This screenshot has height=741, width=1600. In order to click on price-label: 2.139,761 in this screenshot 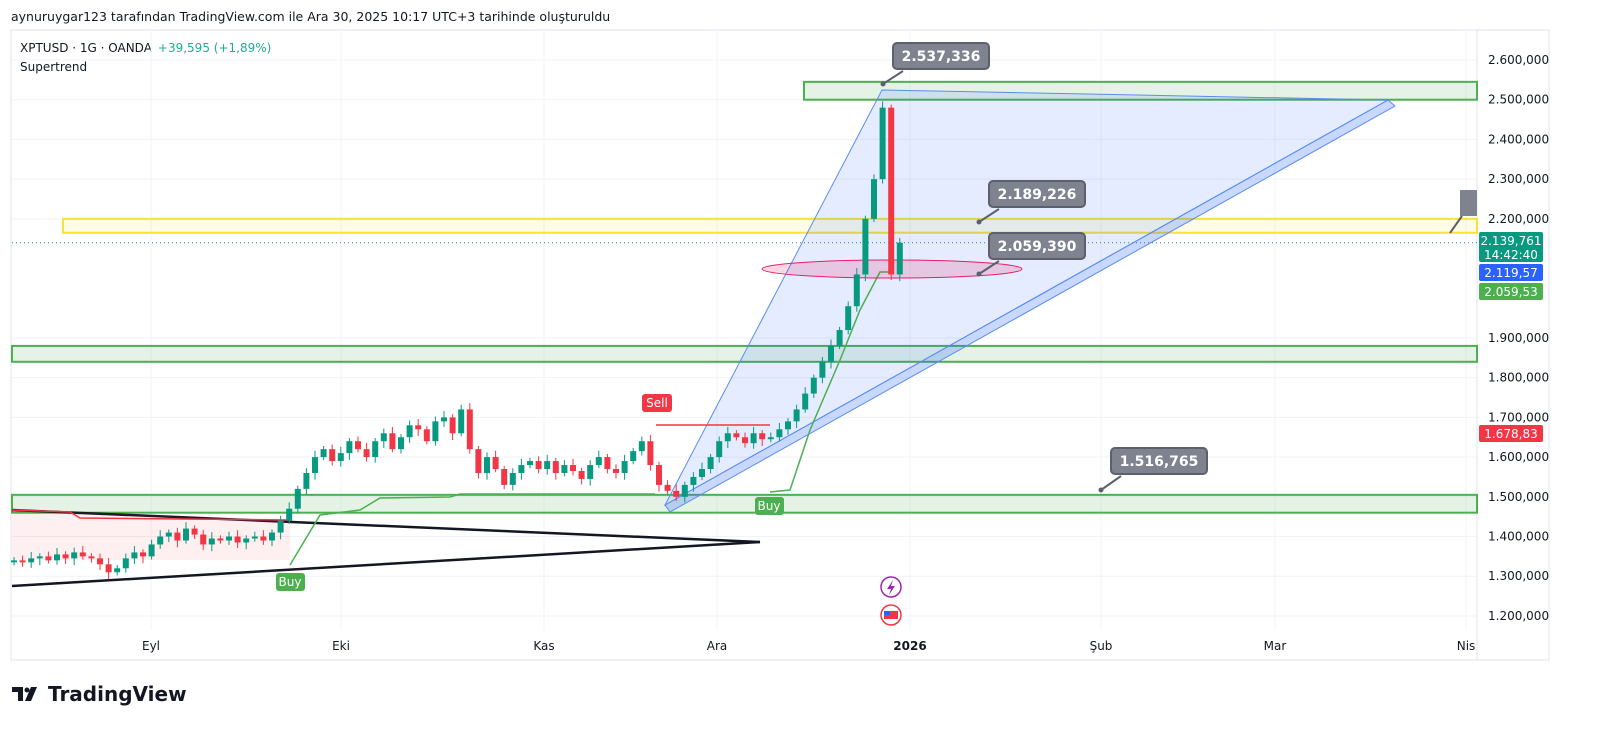, I will do `click(1510, 241)`.